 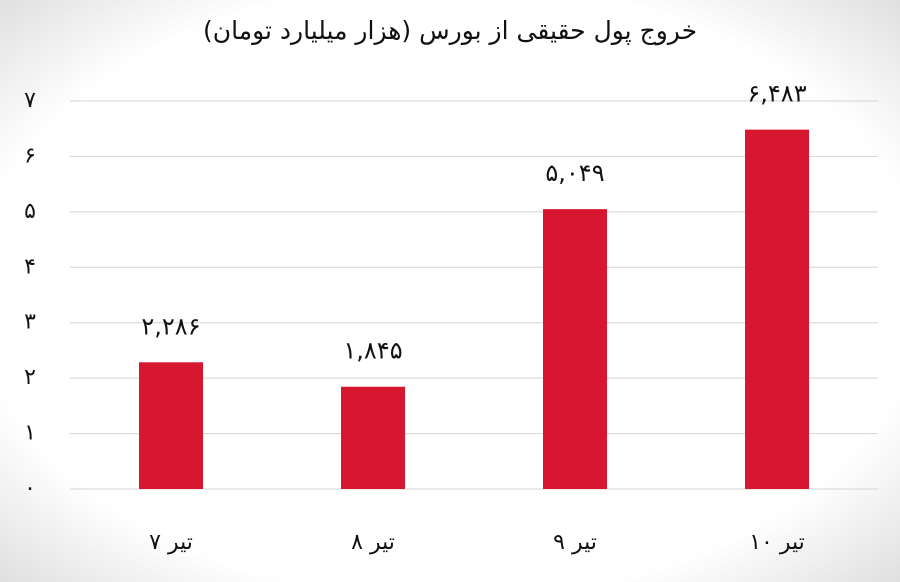 What do you see at coordinates (30, 433) in the screenshot?
I see `y-tick-label: ۱` at bounding box center [30, 433].